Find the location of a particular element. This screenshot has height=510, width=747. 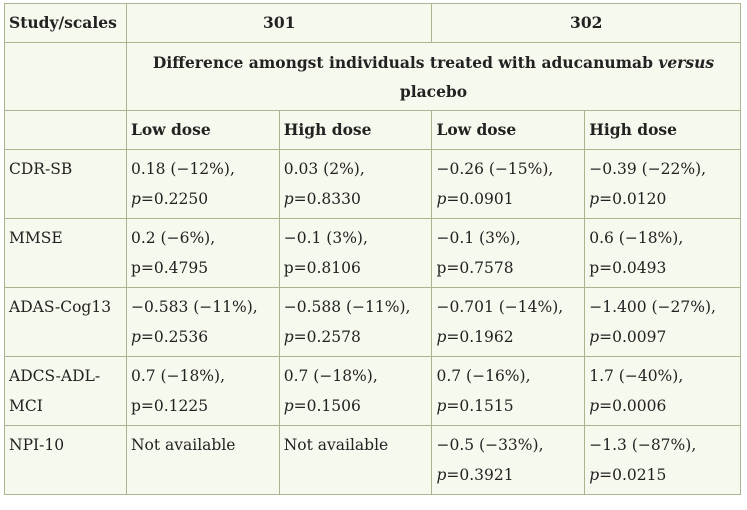

effect-value: −0.588 (−11%), is located at coordinates (347, 307).